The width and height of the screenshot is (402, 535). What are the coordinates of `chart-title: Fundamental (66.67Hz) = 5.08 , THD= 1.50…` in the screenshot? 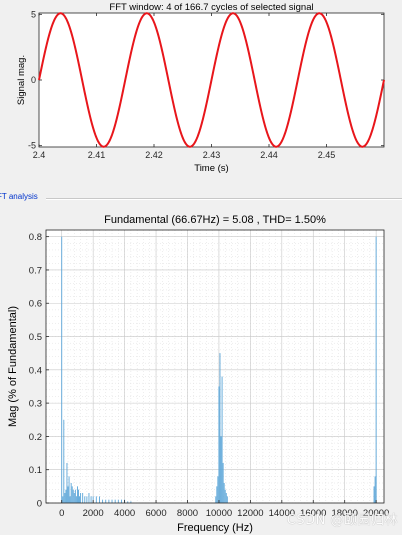 It's located at (215, 220).